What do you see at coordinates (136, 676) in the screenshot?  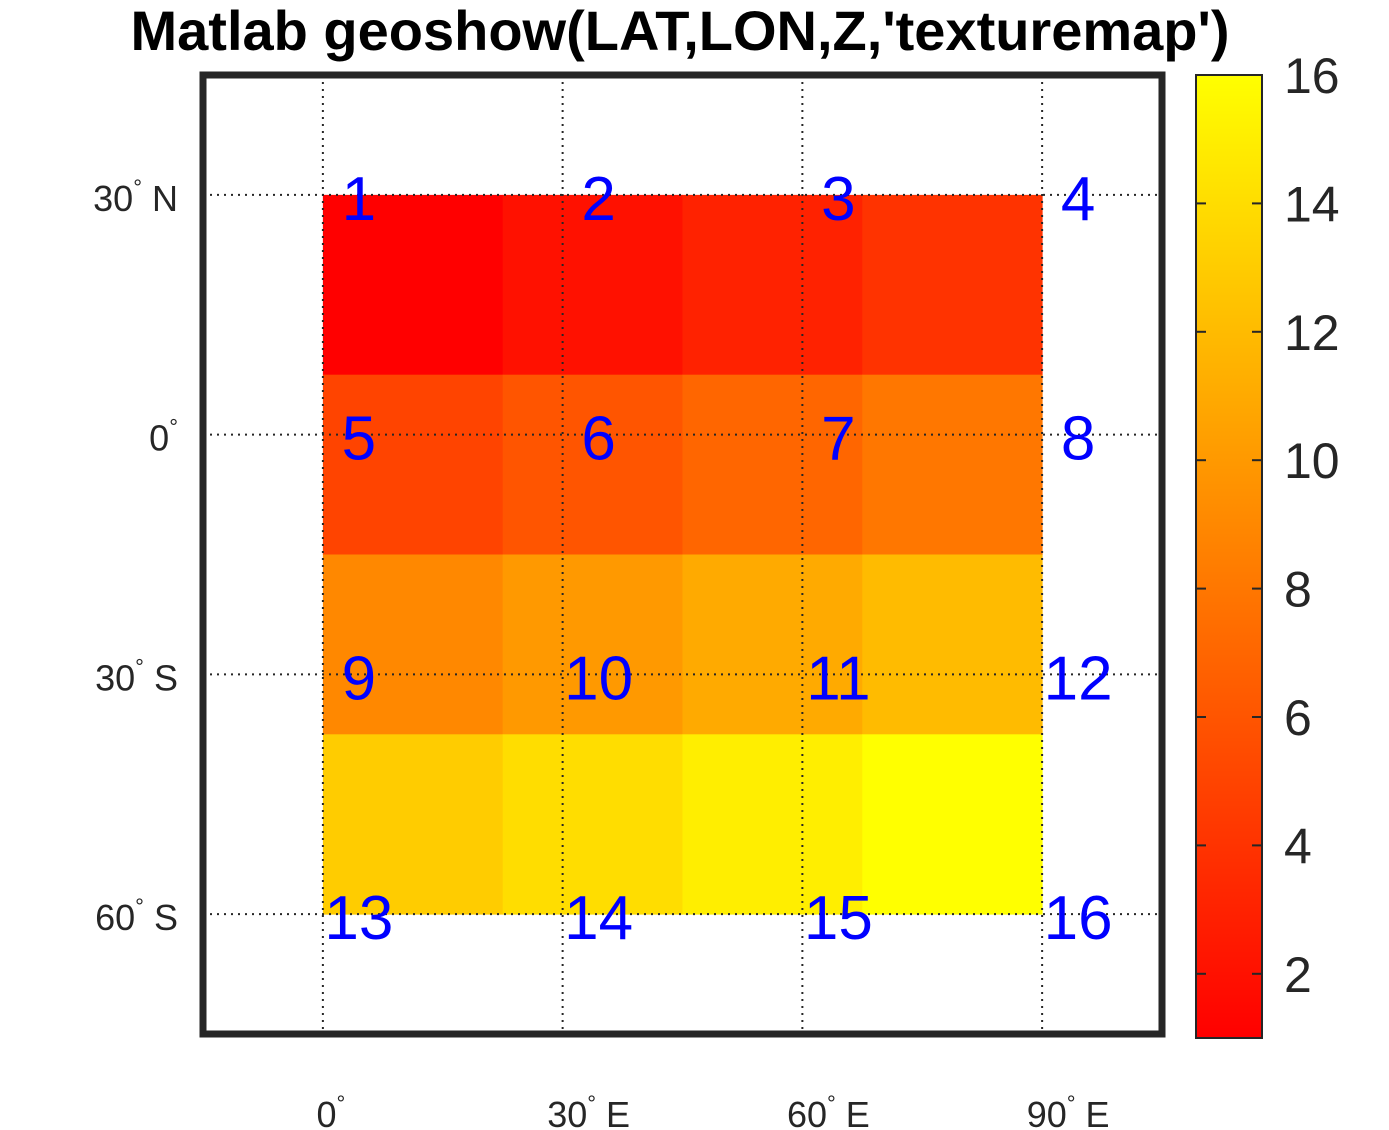 I see `lat-tick-label: 30° S` at bounding box center [136, 676].